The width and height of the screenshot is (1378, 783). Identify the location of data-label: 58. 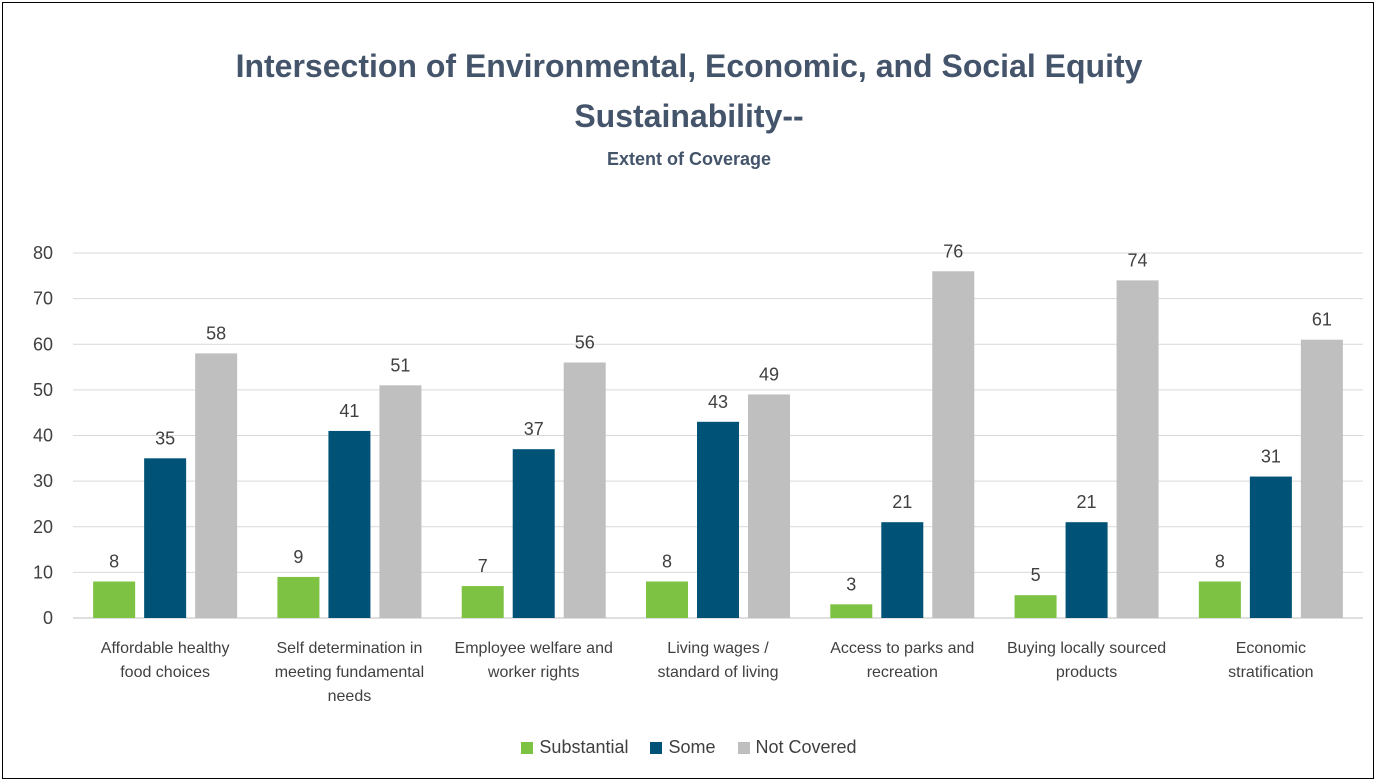
(216, 333).